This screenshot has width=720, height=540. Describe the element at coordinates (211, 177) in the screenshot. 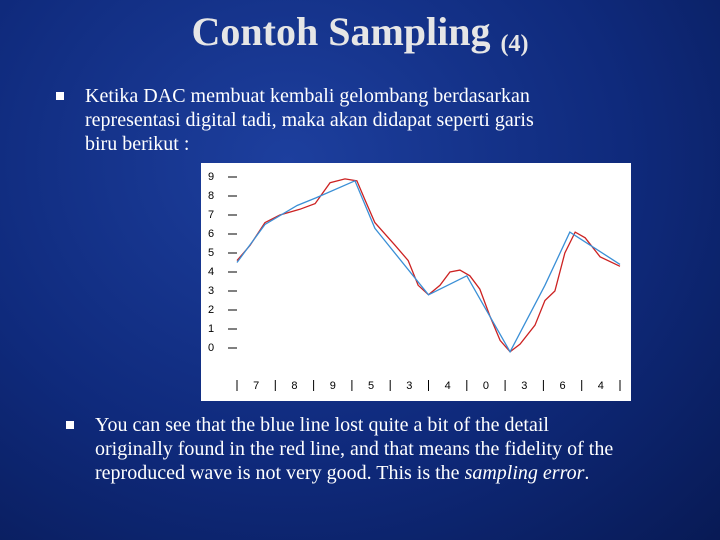

I see `y-tick-label: 9` at that location.